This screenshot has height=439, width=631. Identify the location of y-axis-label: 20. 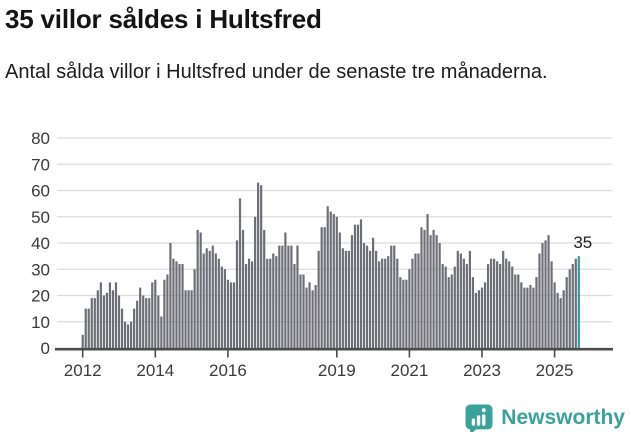
(40, 296).